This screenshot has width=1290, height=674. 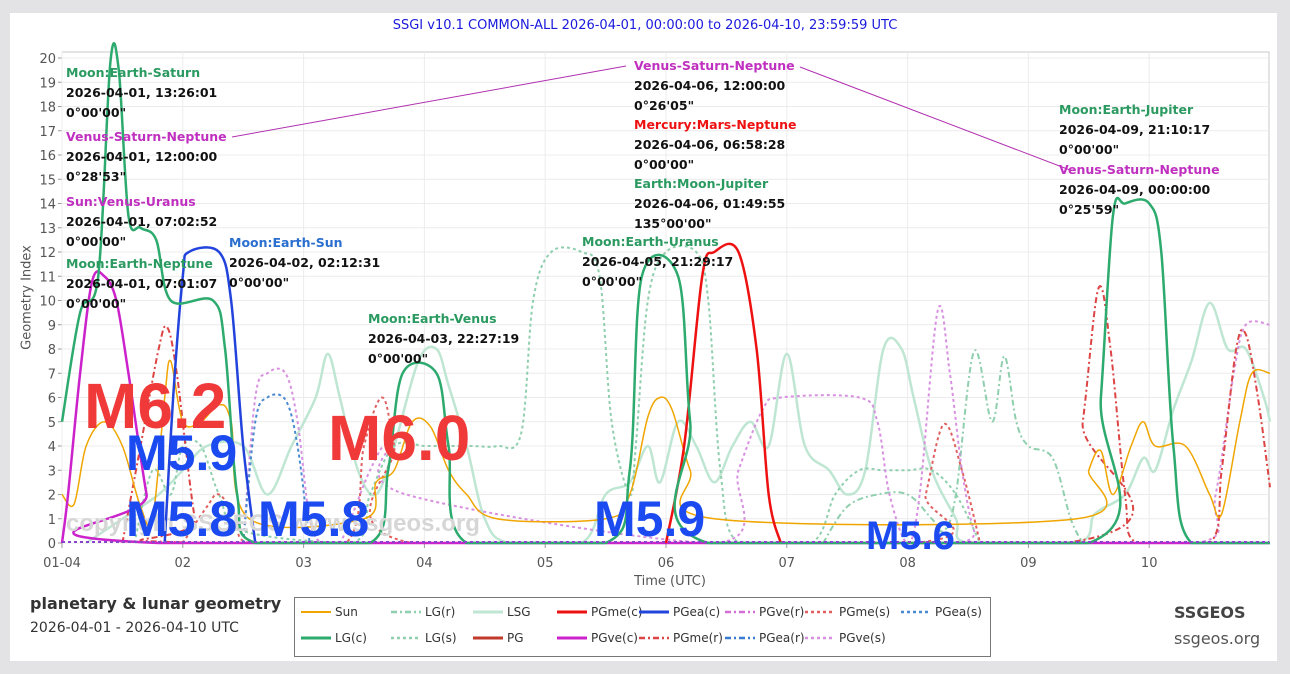 What do you see at coordinates (787, 563) in the screenshot?
I see `x-tick-label: 07` at bounding box center [787, 563].